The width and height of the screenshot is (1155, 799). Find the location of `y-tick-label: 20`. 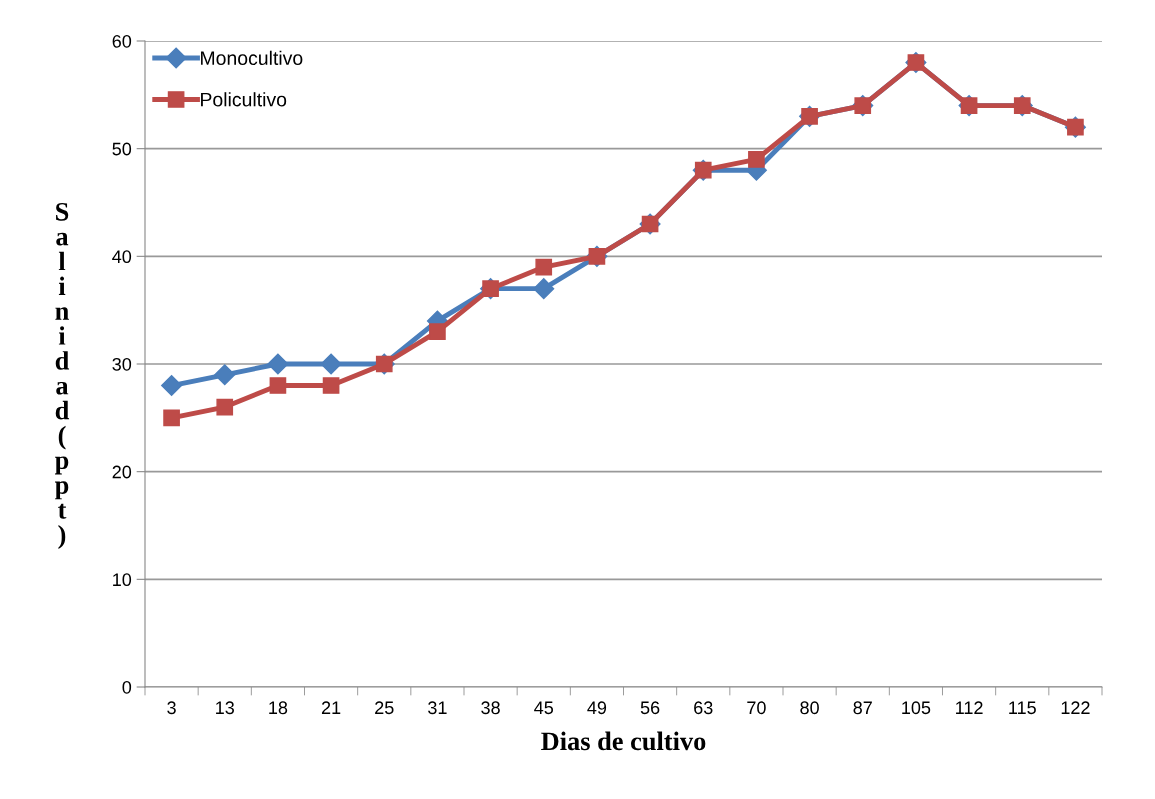

y-tick-label: 20 is located at coordinates (122, 472).